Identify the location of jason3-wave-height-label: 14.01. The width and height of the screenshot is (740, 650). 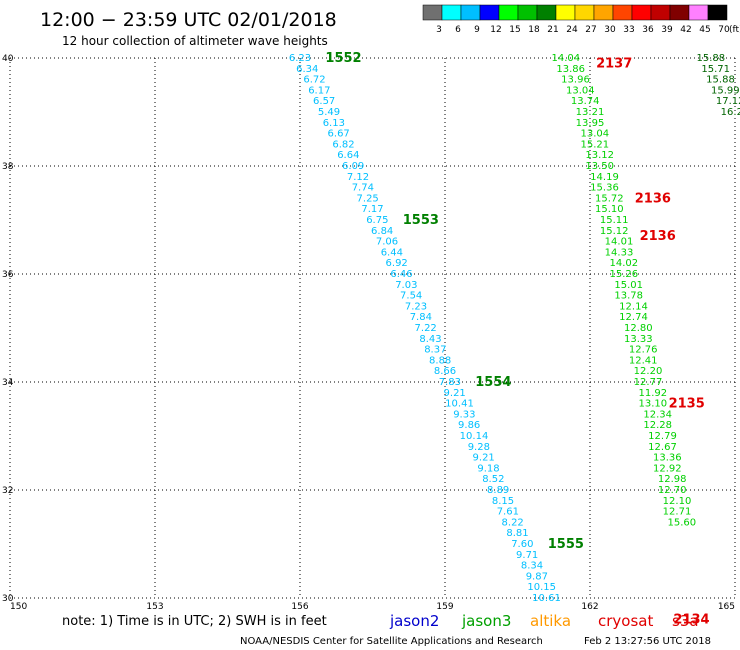
(619, 242).